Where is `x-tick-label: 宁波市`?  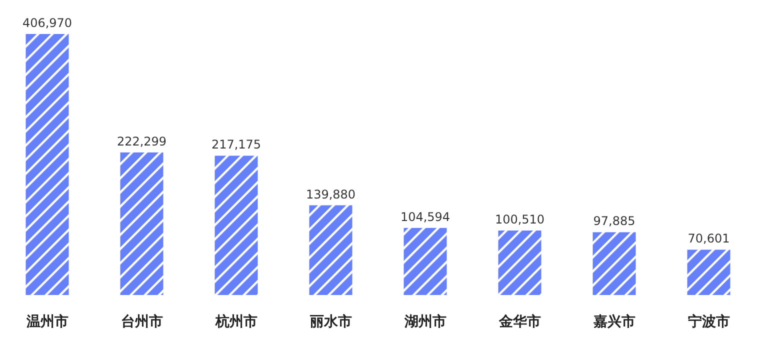 x-tick-label: 宁波市 is located at coordinates (709, 321).